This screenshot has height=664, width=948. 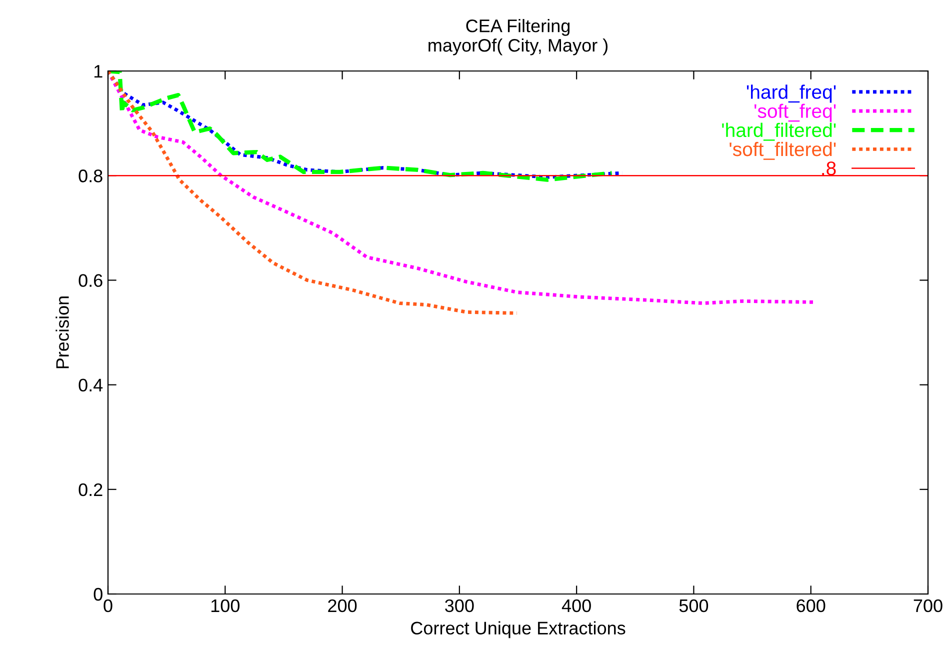 I want to click on x-tick-label: 100, so click(x=225, y=605).